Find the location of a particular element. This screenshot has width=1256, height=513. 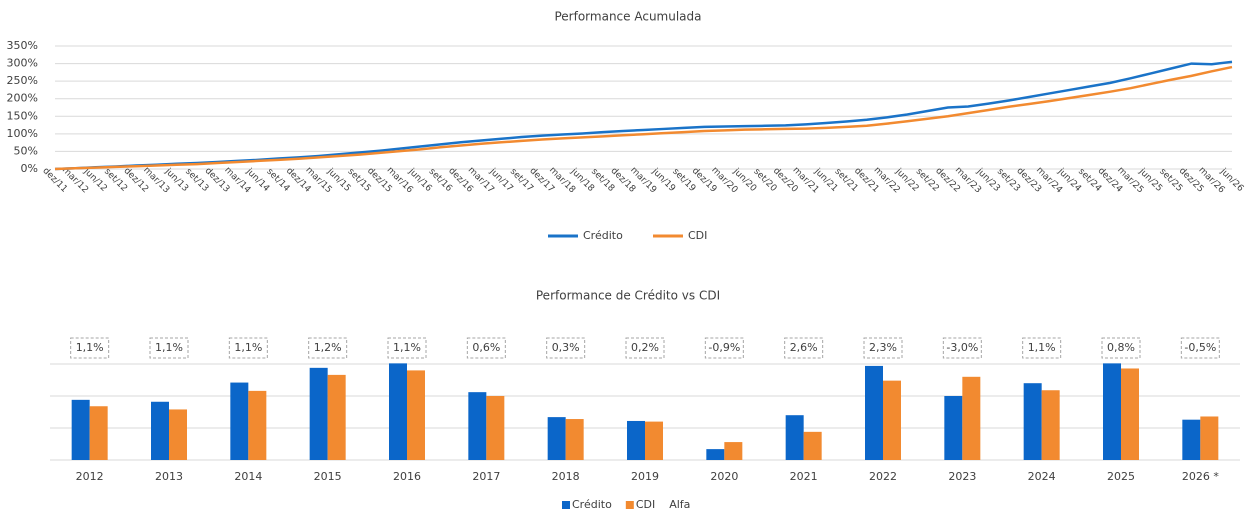

x-tick-label: 2018 is located at coordinates (566, 476).